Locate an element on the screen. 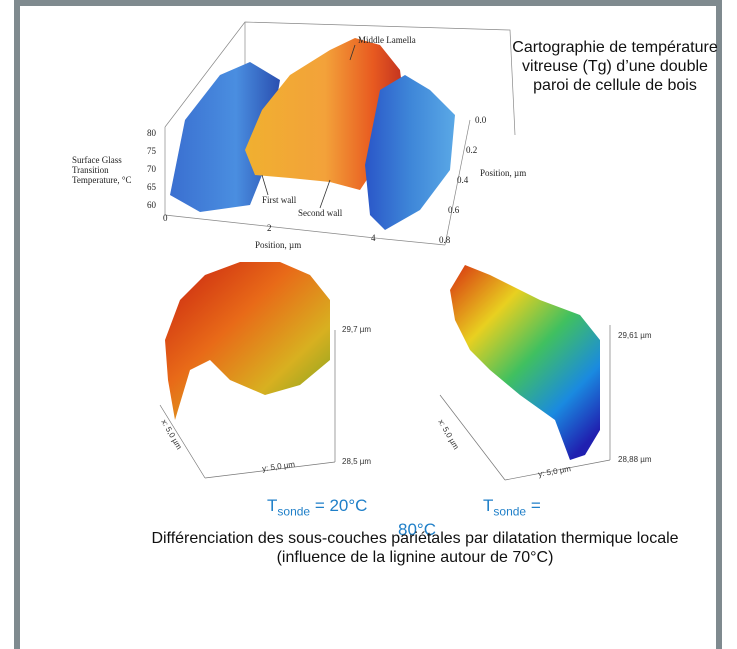  z-max: 29,7 µm is located at coordinates (357, 329).